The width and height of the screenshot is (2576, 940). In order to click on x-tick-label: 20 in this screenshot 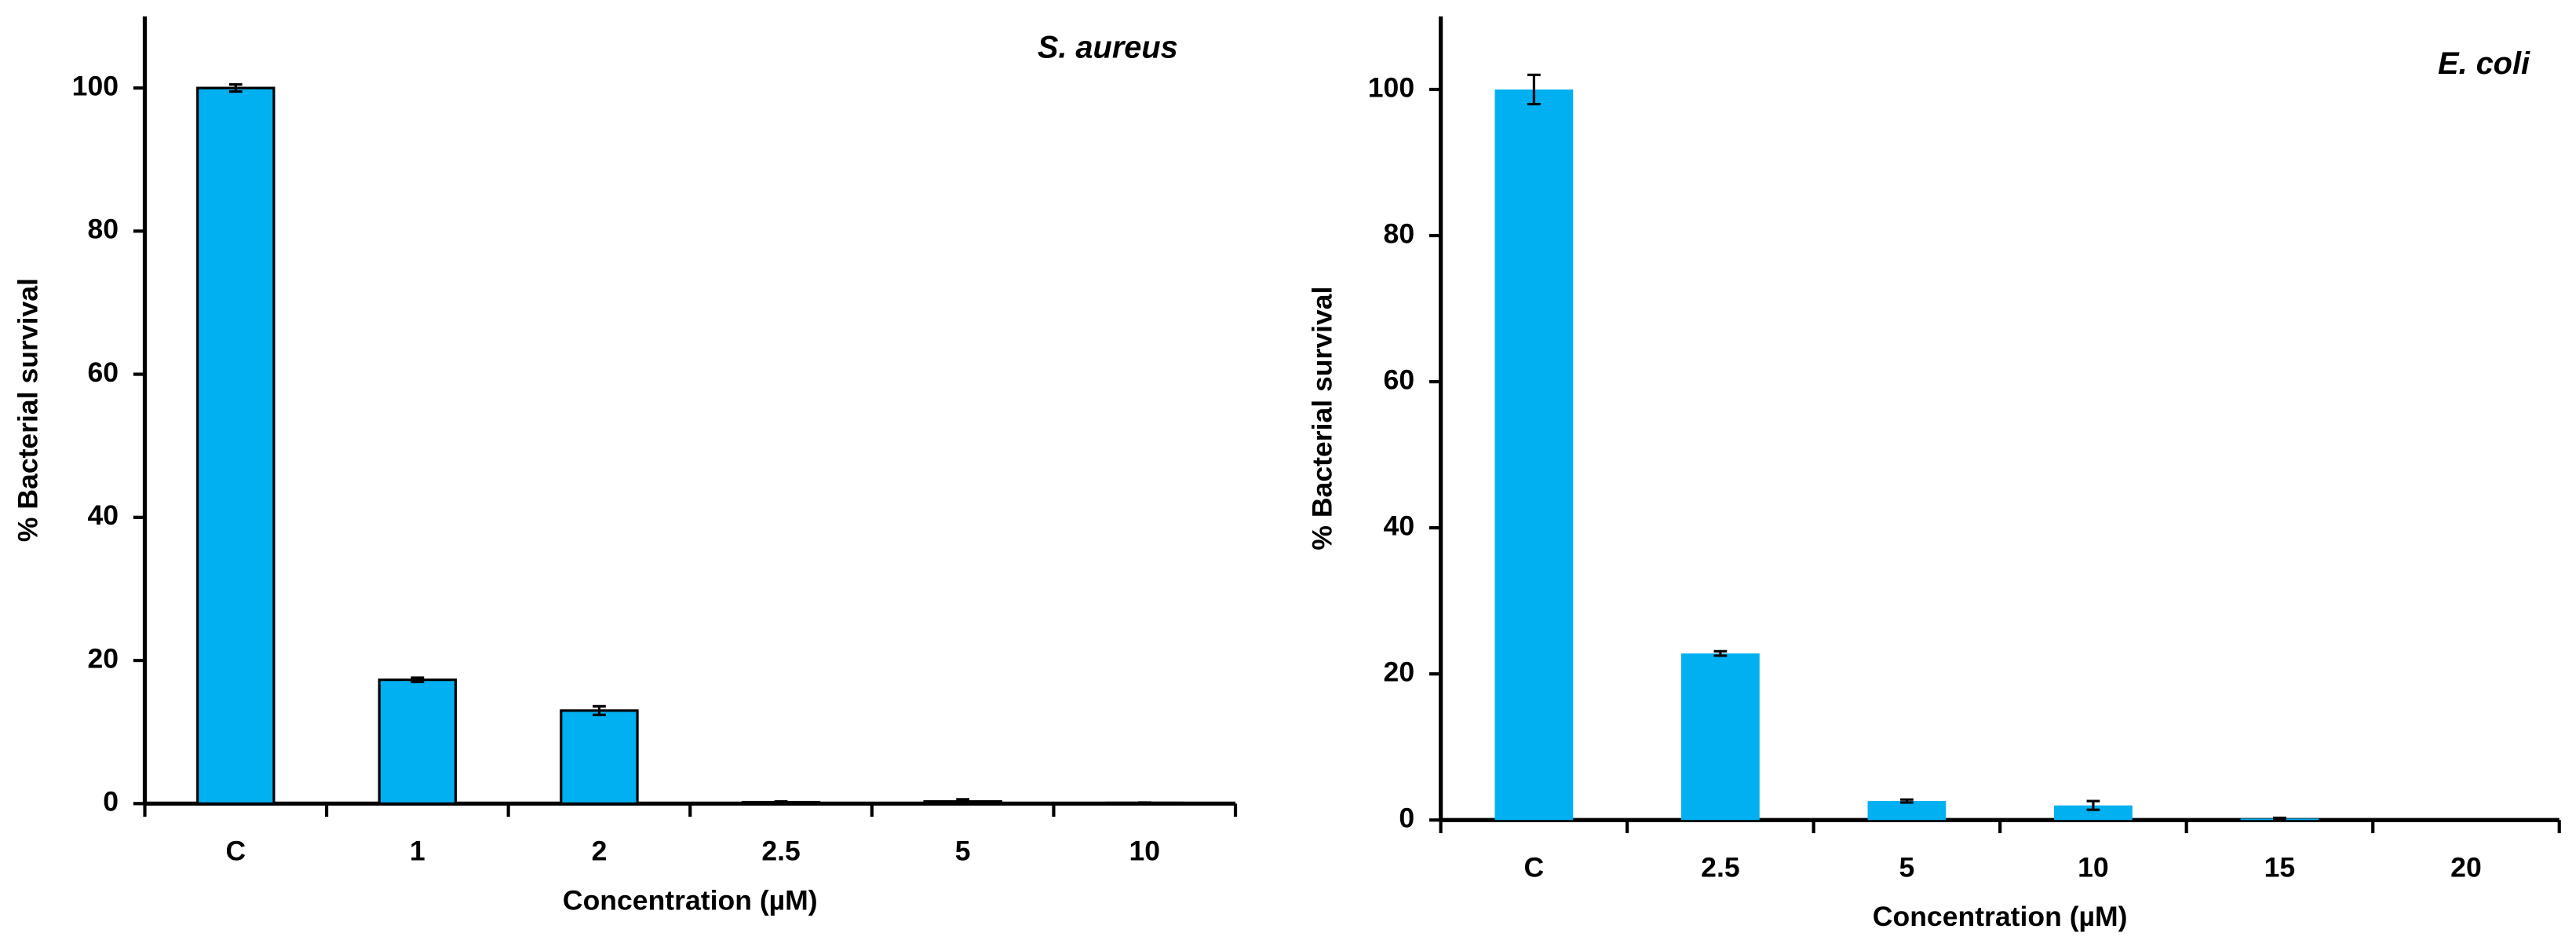, I will do `click(2466, 867)`.